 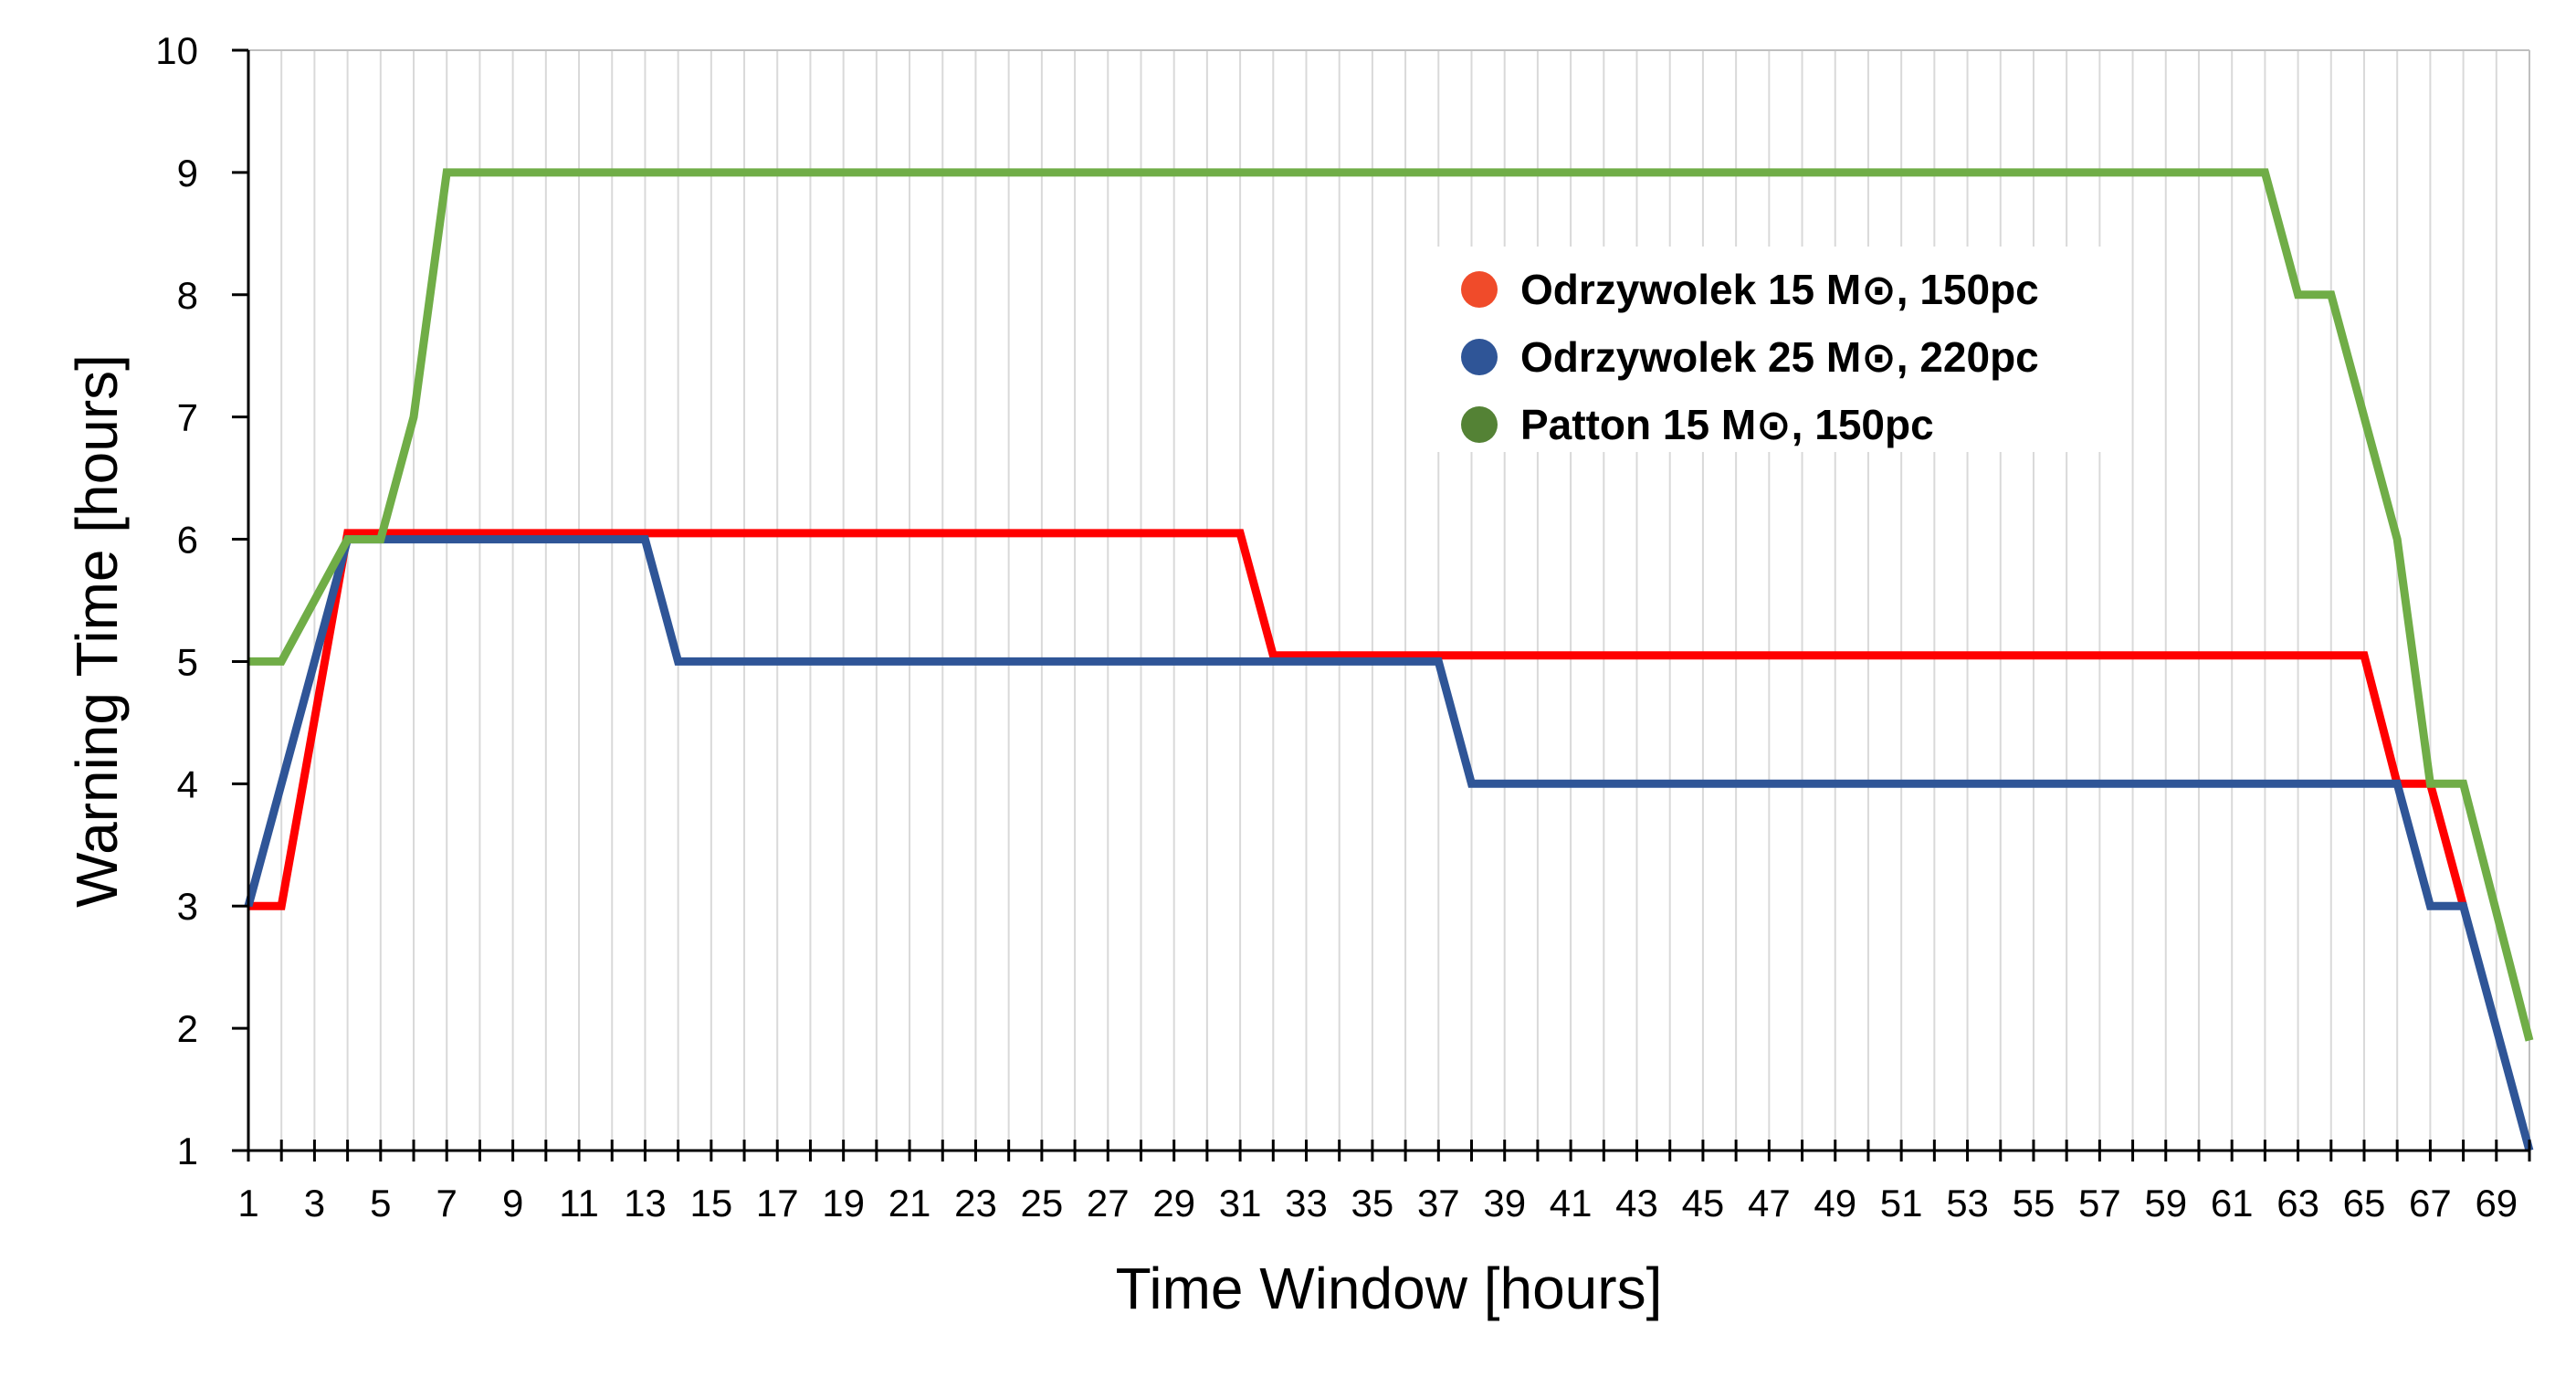 What do you see at coordinates (314, 1203) in the screenshot?
I see `x-tick-label: 3` at bounding box center [314, 1203].